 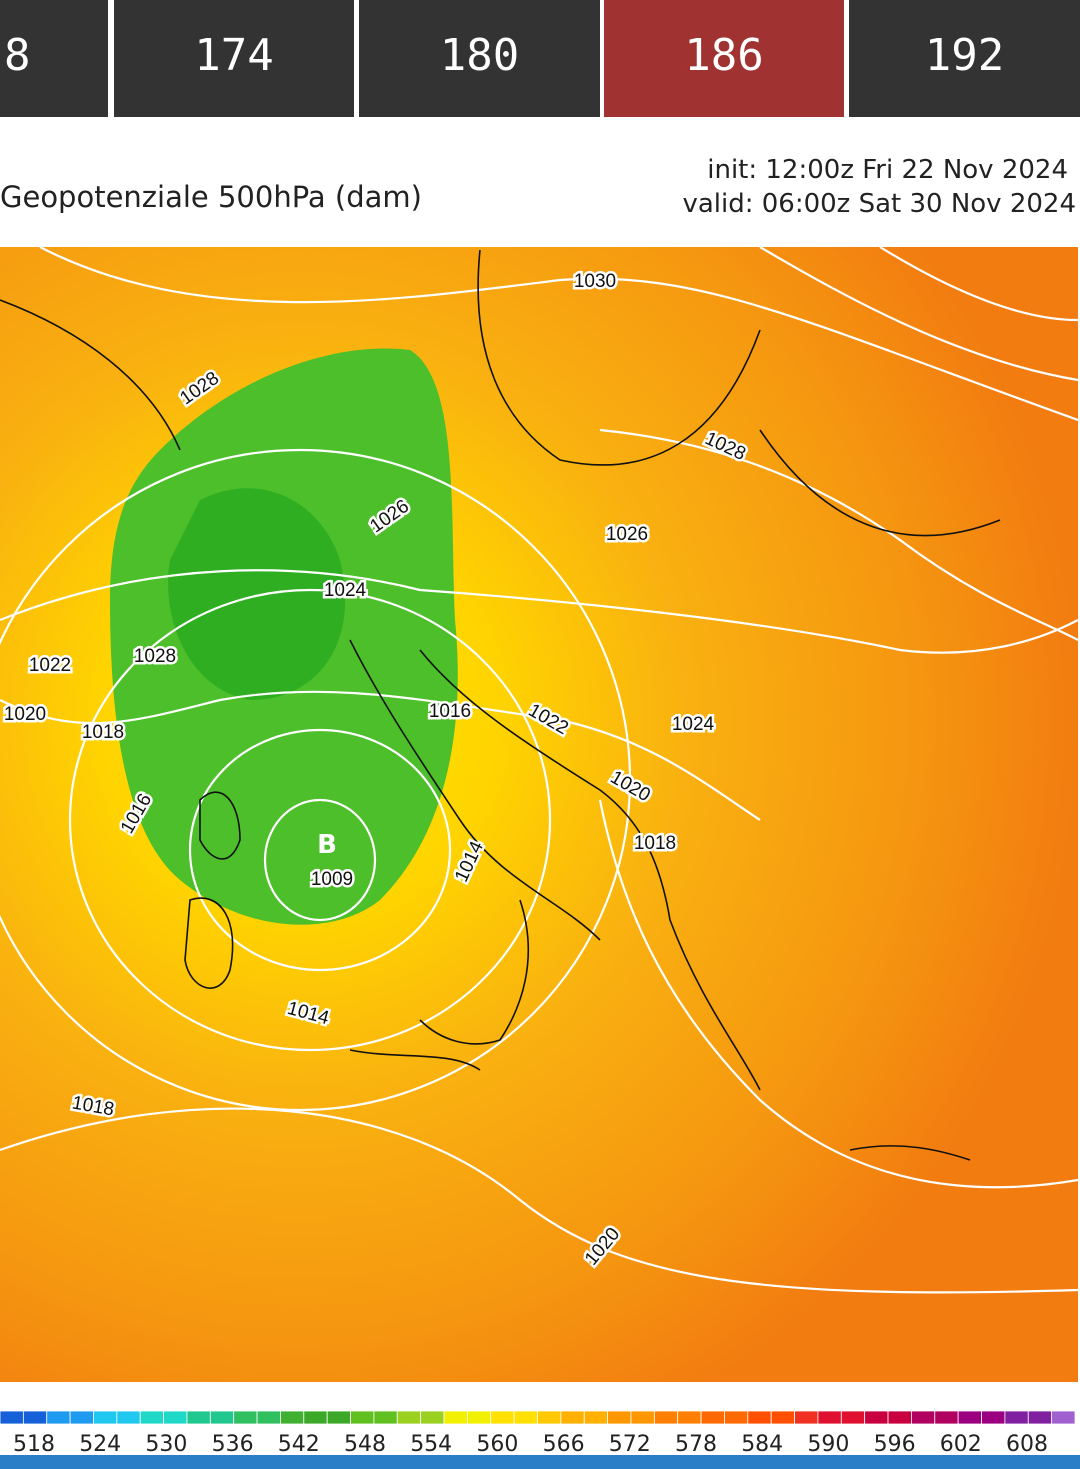 What do you see at coordinates (696, 1444) in the screenshot?
I see `colorbar-label: 578` at bounding box center [696, 1444].